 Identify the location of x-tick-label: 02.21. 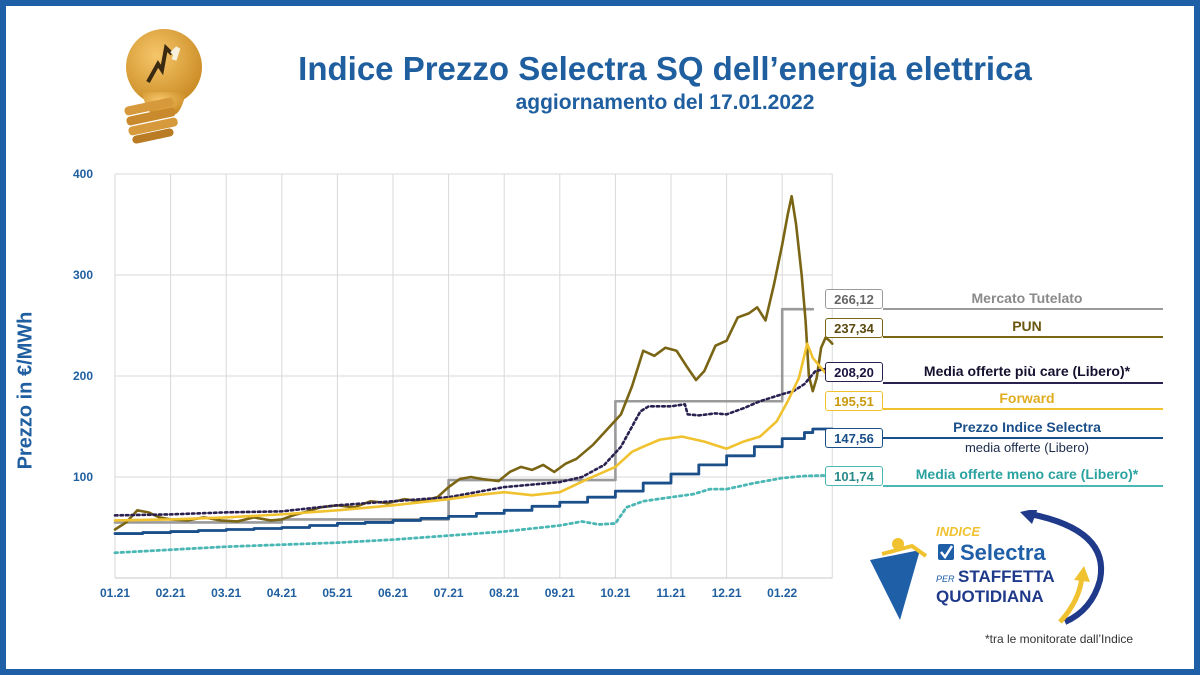
(171, 593).